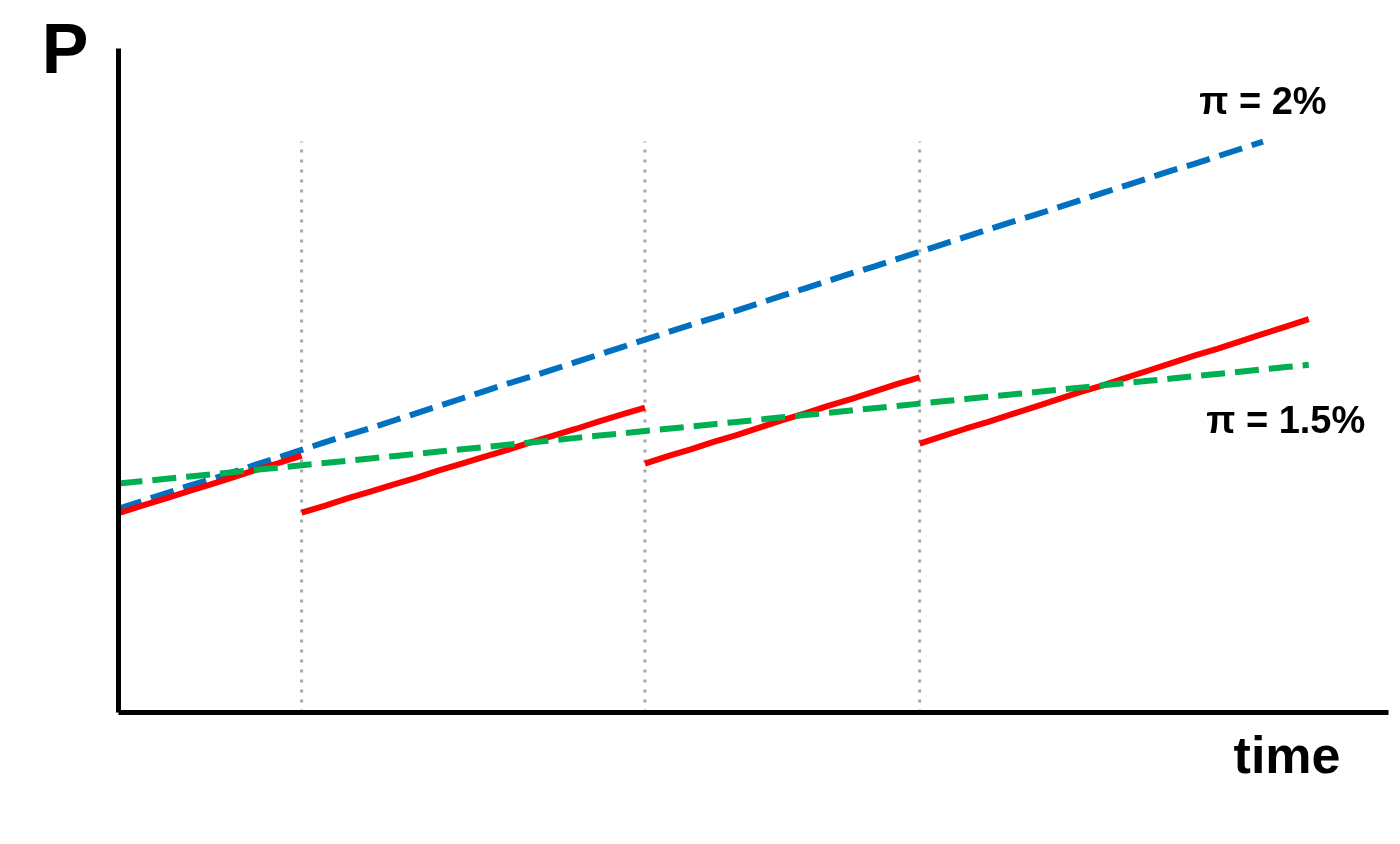 The image size is (1400, 844). Describe the element at coordinates (65, 48) in the screenshot. I see `y-axis-title: P` at that location.